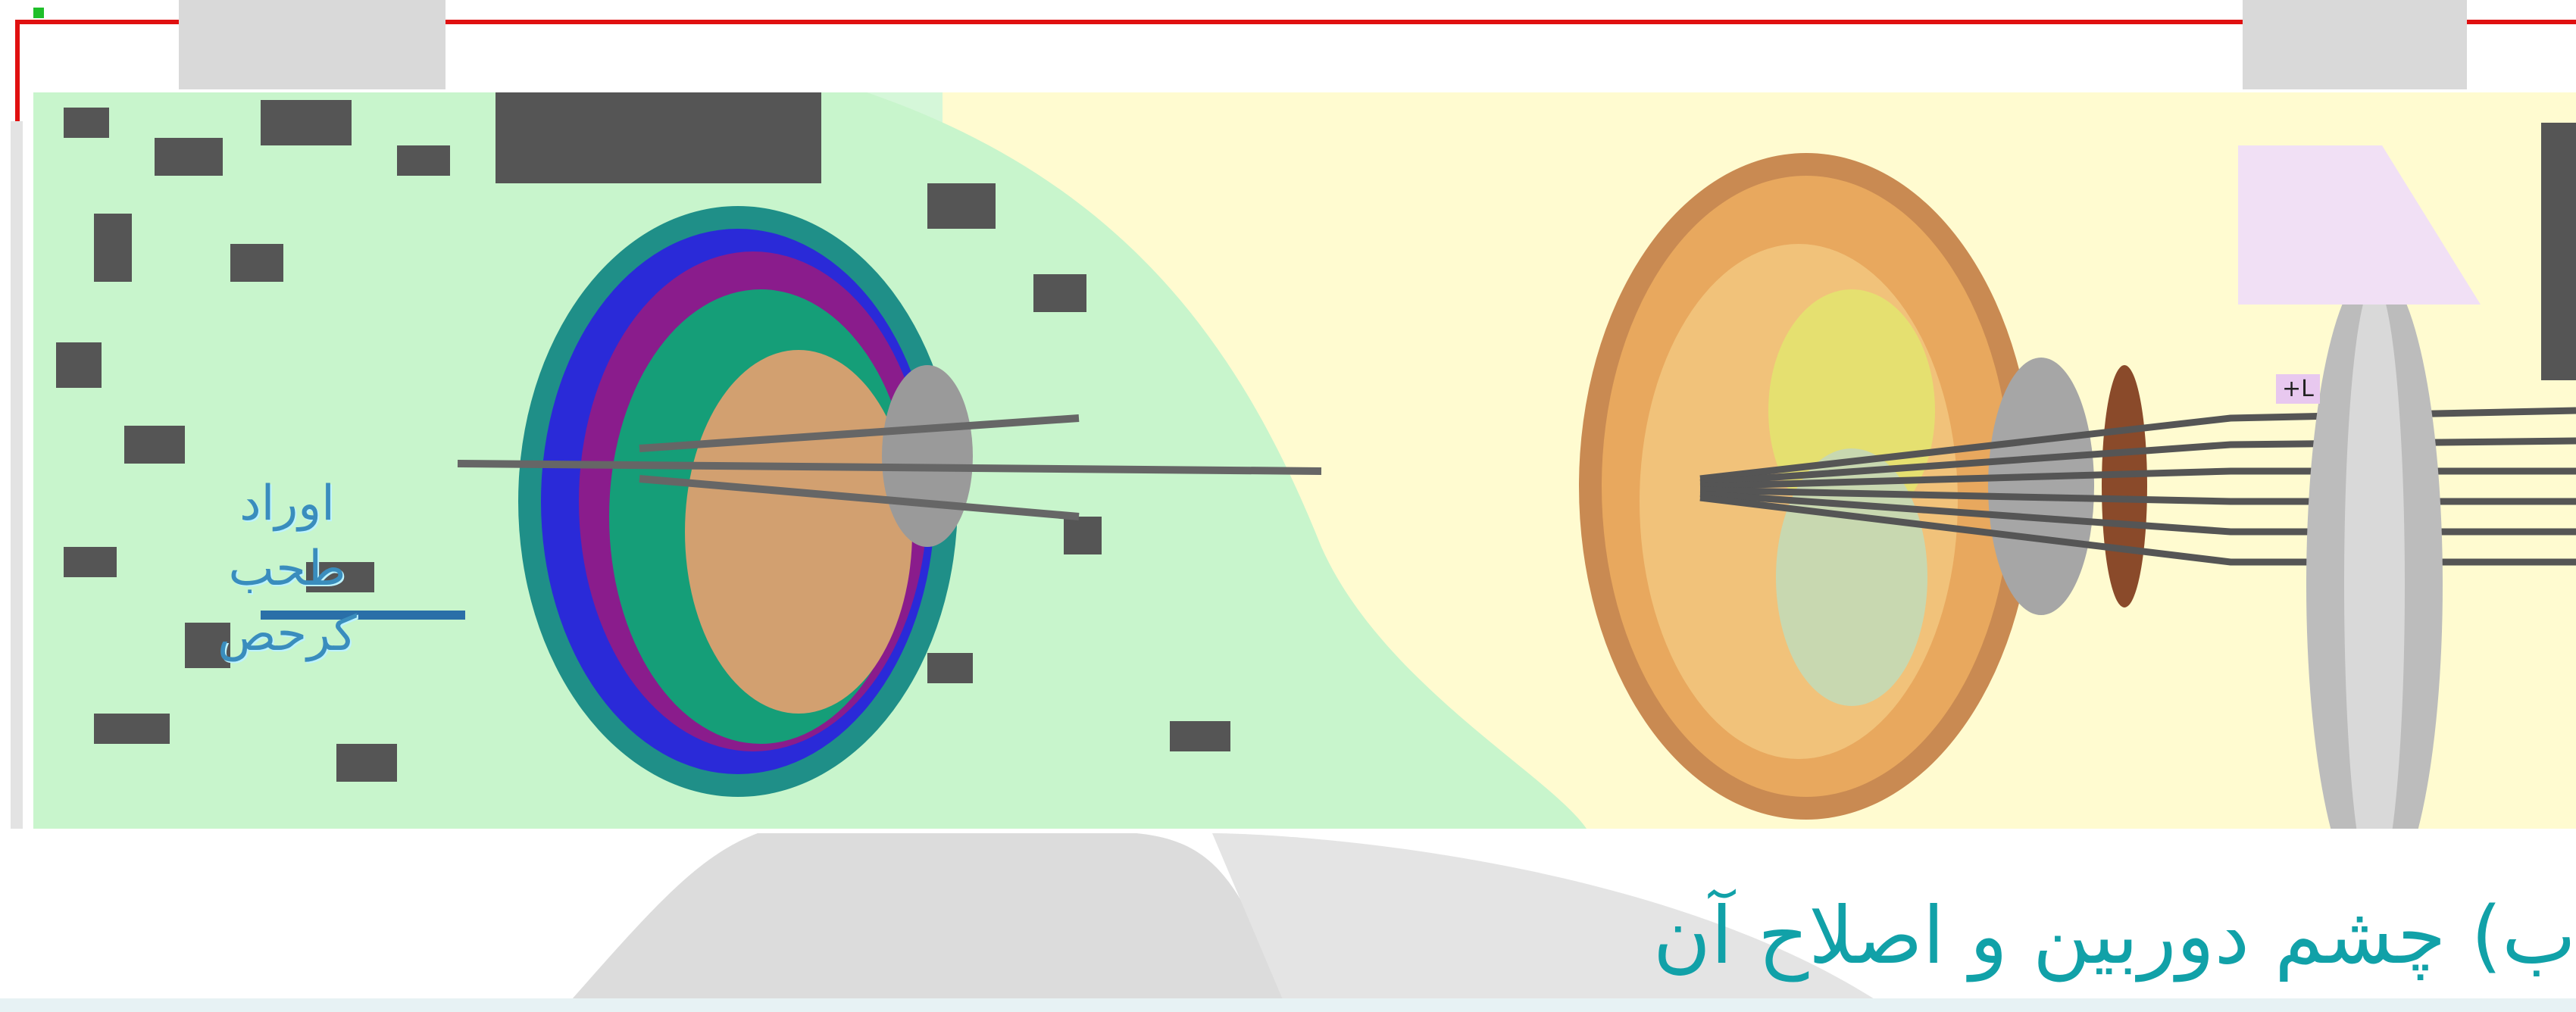 The width and height of the screenshot is (2576, 1012). What do you see at coordinates (1295, 22) in the screenshot?
I see `frame-top-border` at bounding box center [1295, 22].